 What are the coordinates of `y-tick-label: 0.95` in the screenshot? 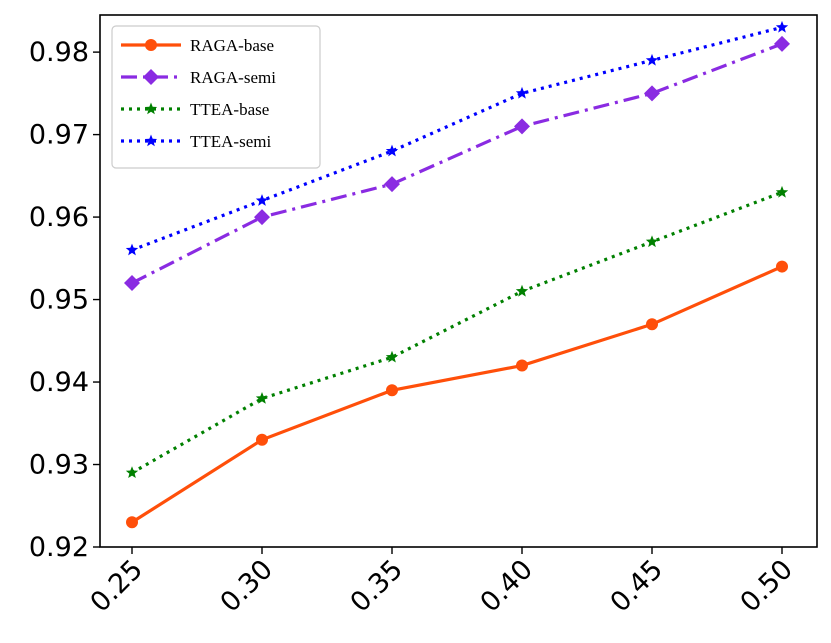 It's located at (59, 300).